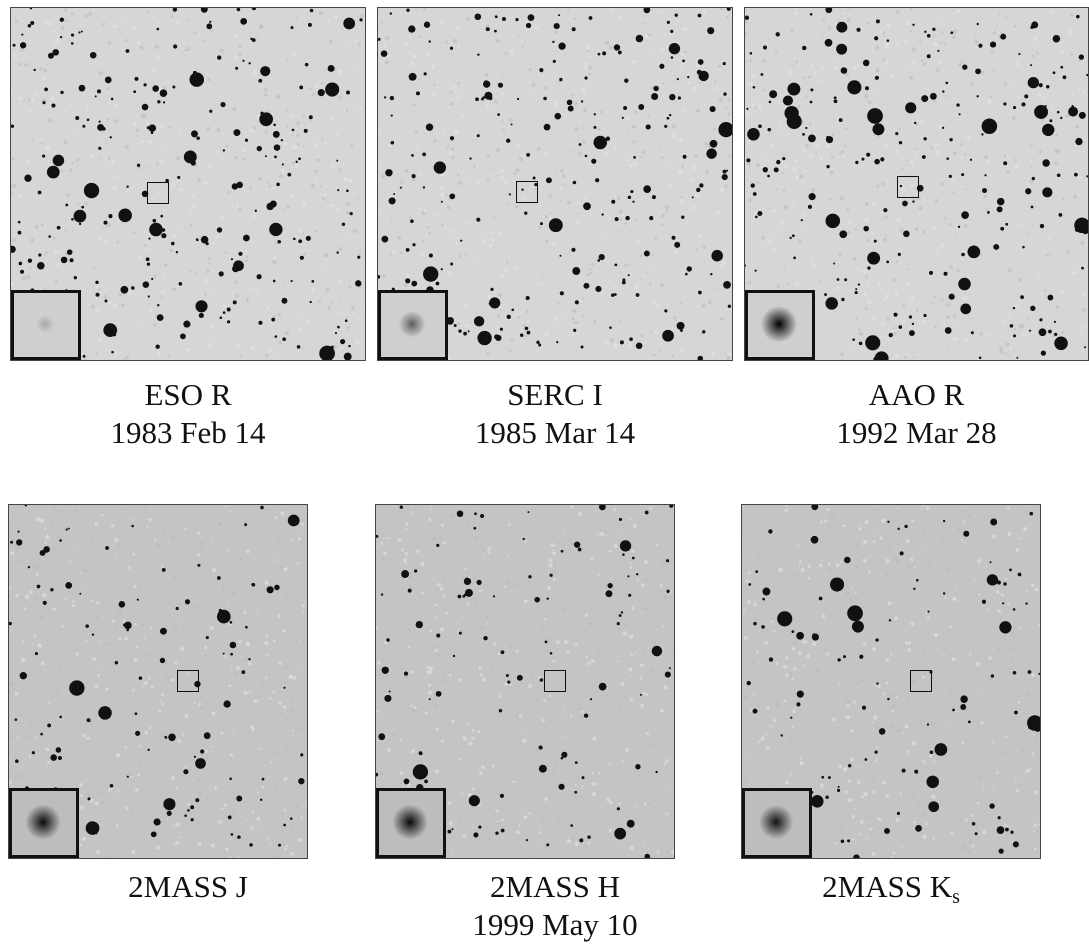 The height and width of the screenshot is (948, 1089). What do you see at coordinates (525, 681) in the screenshot?
I see `image-panel-2mass-h` at bounding box center [525, 681].